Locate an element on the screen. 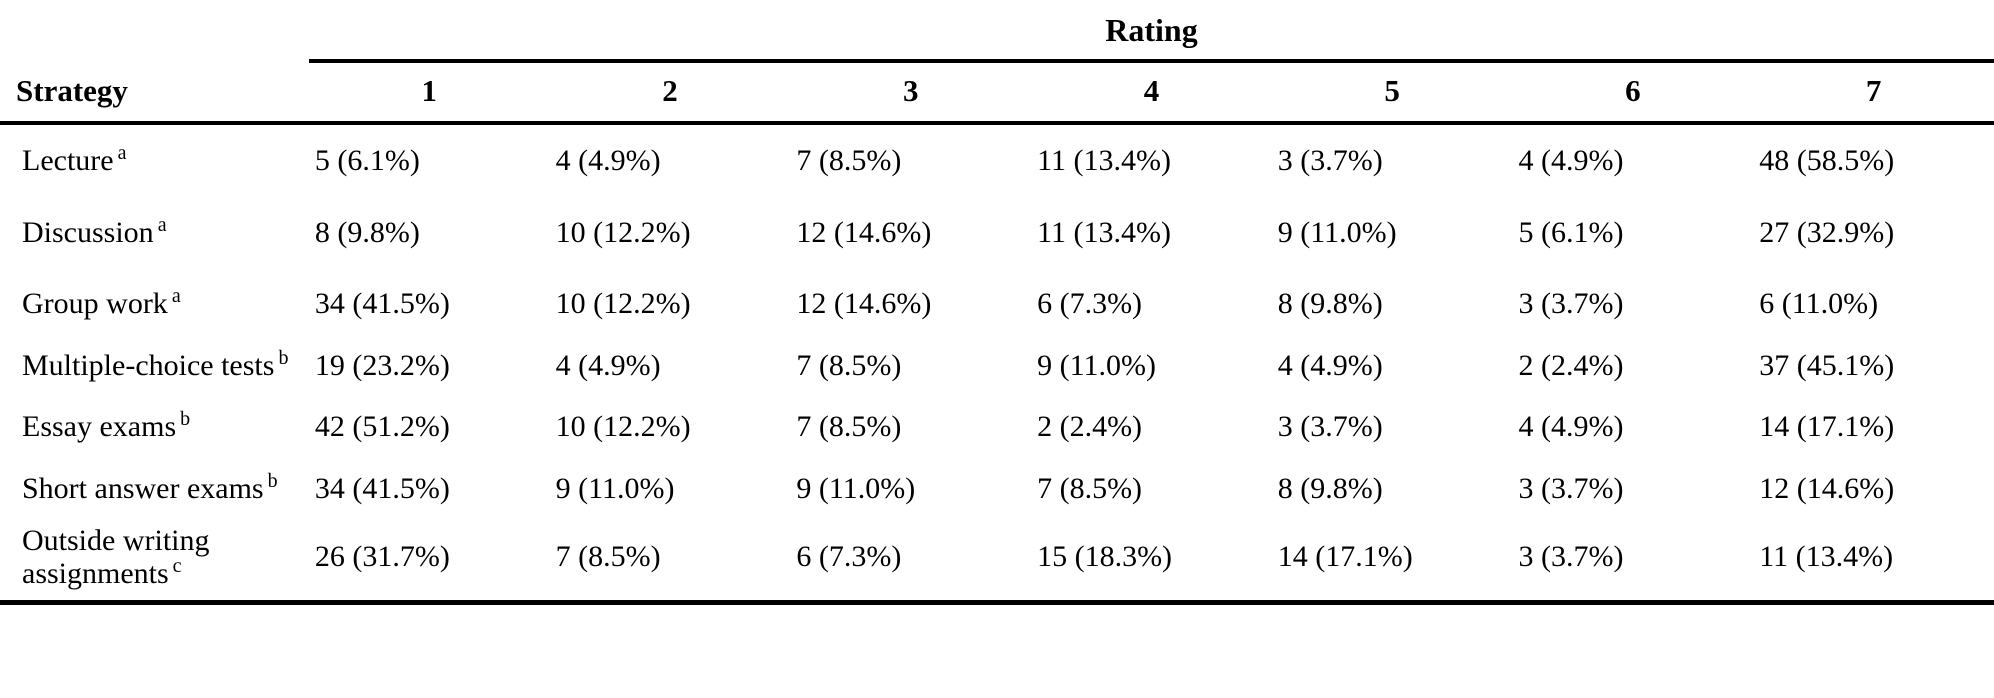  strategy-column-header: Strategy is located at coordinates (154, 93).